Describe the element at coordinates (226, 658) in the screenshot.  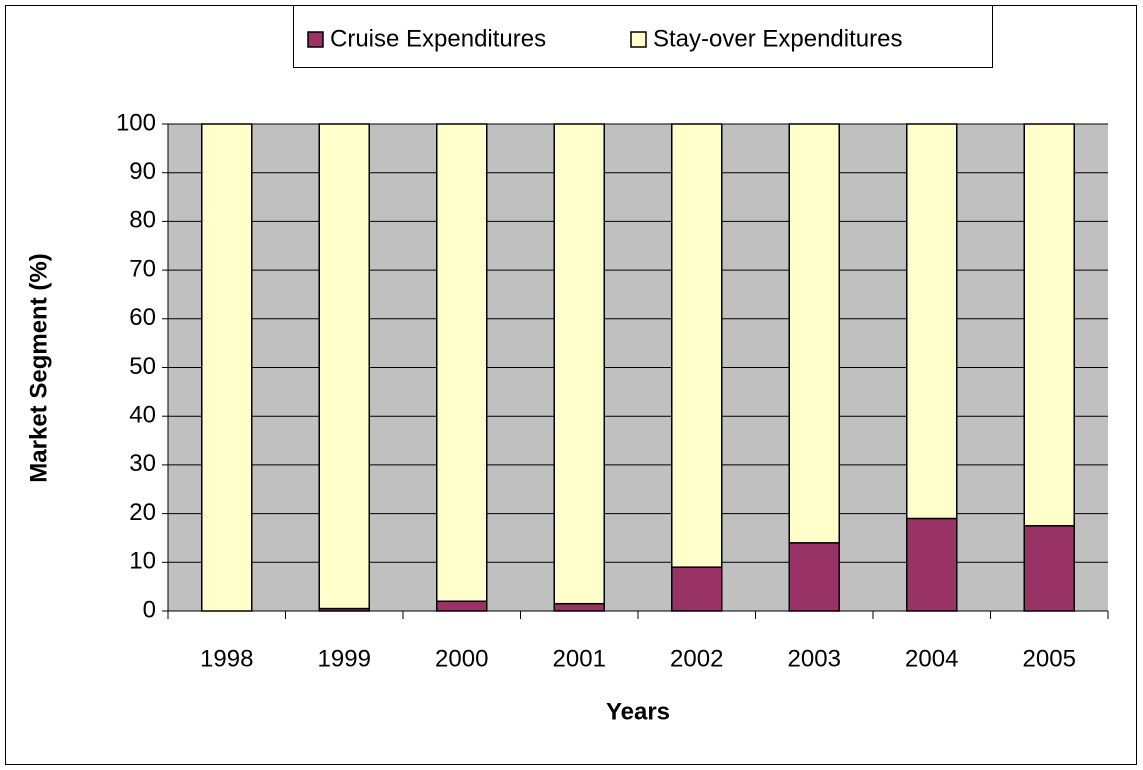
I see `x-tick-label: 1998` at that location.